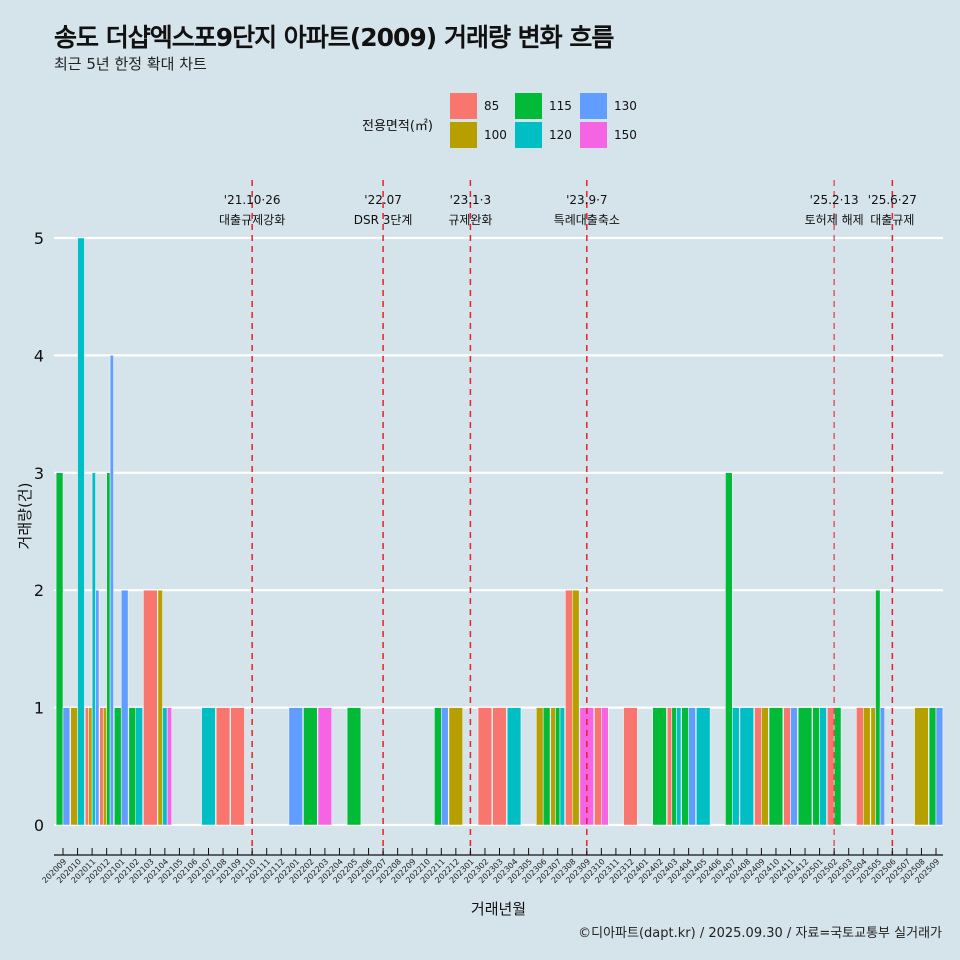 The height and width of the screenshot is (960, 960). I want to click on legend-label: 100, so click(495, 135).